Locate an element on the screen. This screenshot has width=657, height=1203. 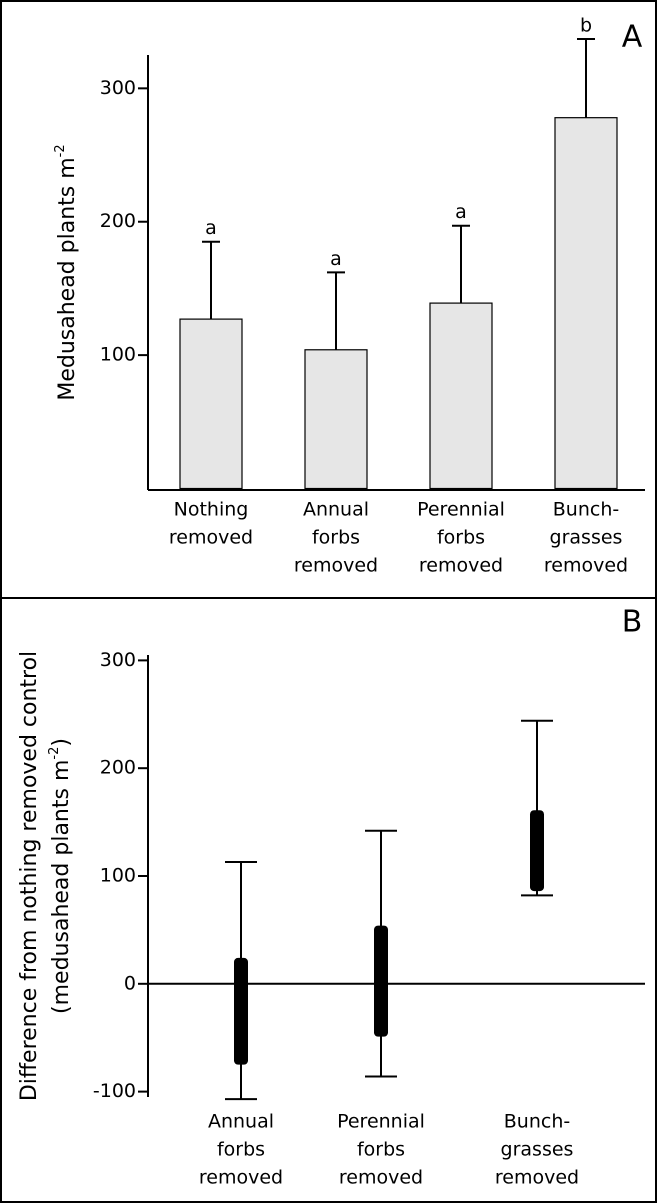
y-axis-label: (medusahead plants m-2) is located at coordinates (60, 876).